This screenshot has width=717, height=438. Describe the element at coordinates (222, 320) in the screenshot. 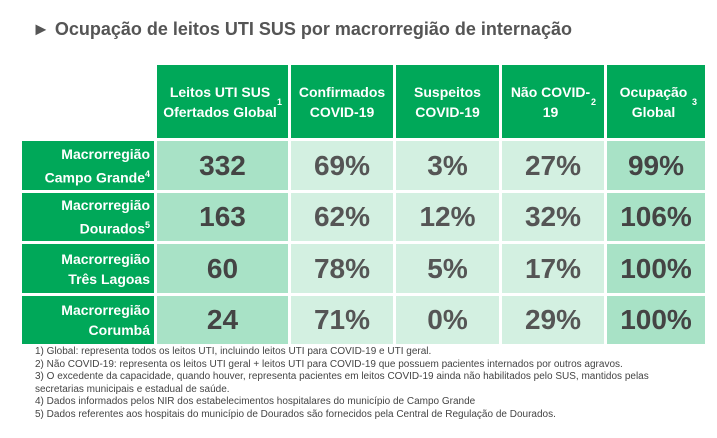

I see `table-cell: 24` at that location.